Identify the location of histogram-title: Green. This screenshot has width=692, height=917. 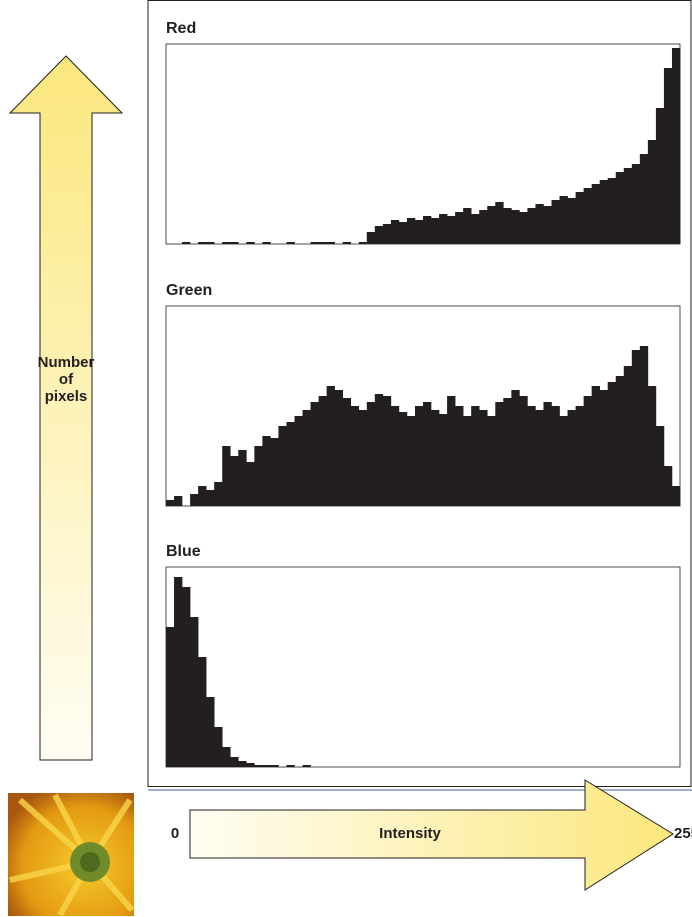
(189, 290).